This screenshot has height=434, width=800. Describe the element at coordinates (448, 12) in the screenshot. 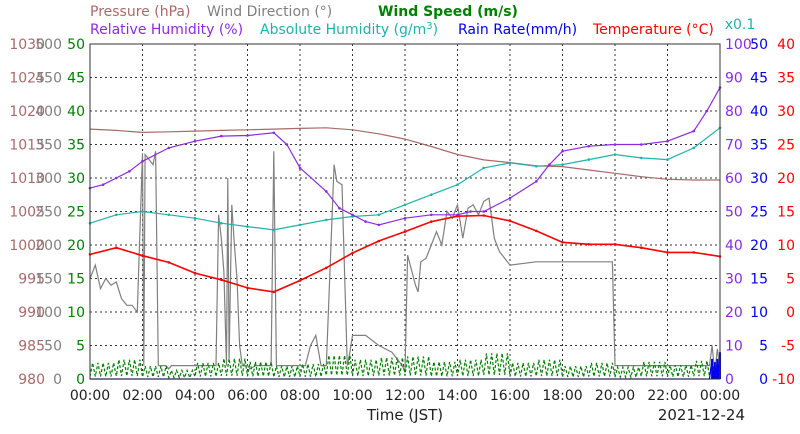

I see `legend-item-wind_speed: Wind Speed (m/s)` at that location.